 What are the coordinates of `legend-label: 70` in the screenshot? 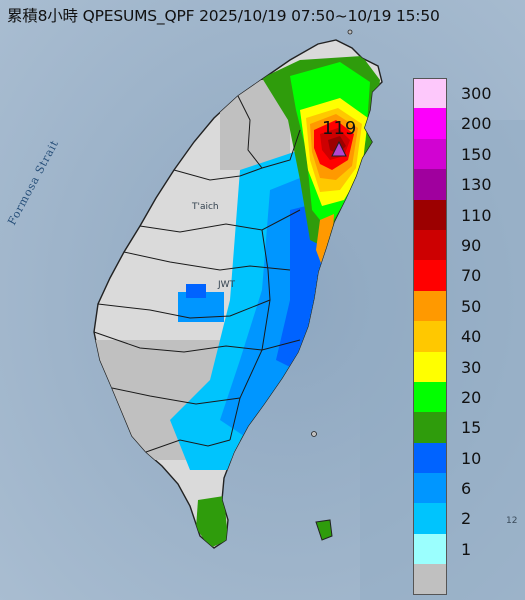 It's located at (471, 276).